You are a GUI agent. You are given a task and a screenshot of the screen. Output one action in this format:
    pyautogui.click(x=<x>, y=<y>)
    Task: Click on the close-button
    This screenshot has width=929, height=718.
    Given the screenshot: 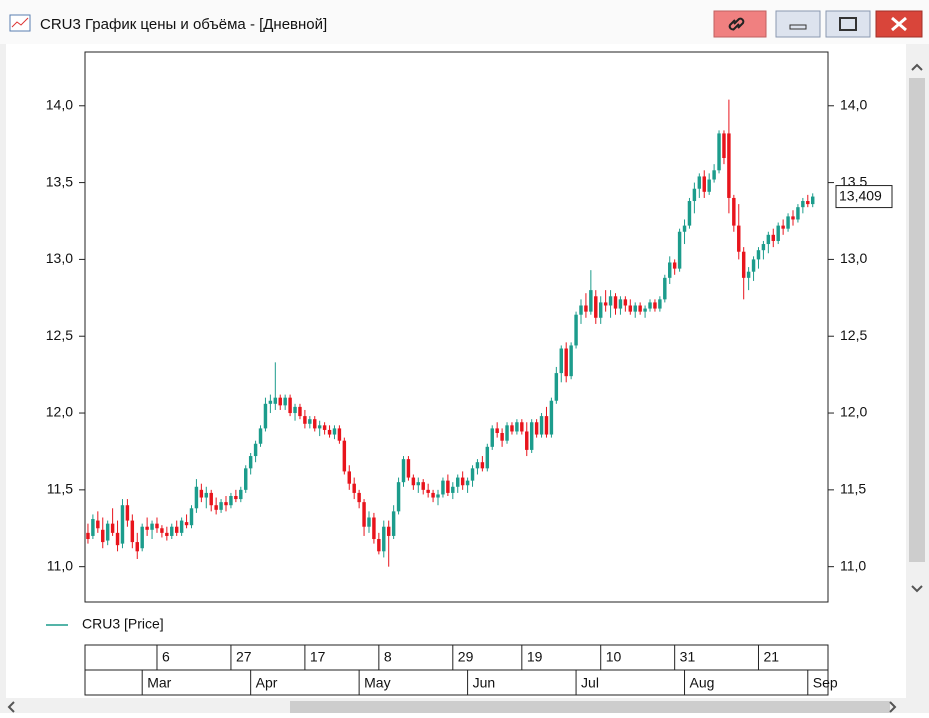 What is the action you would take?
    pyautogui.click(x=899, y=24)
    